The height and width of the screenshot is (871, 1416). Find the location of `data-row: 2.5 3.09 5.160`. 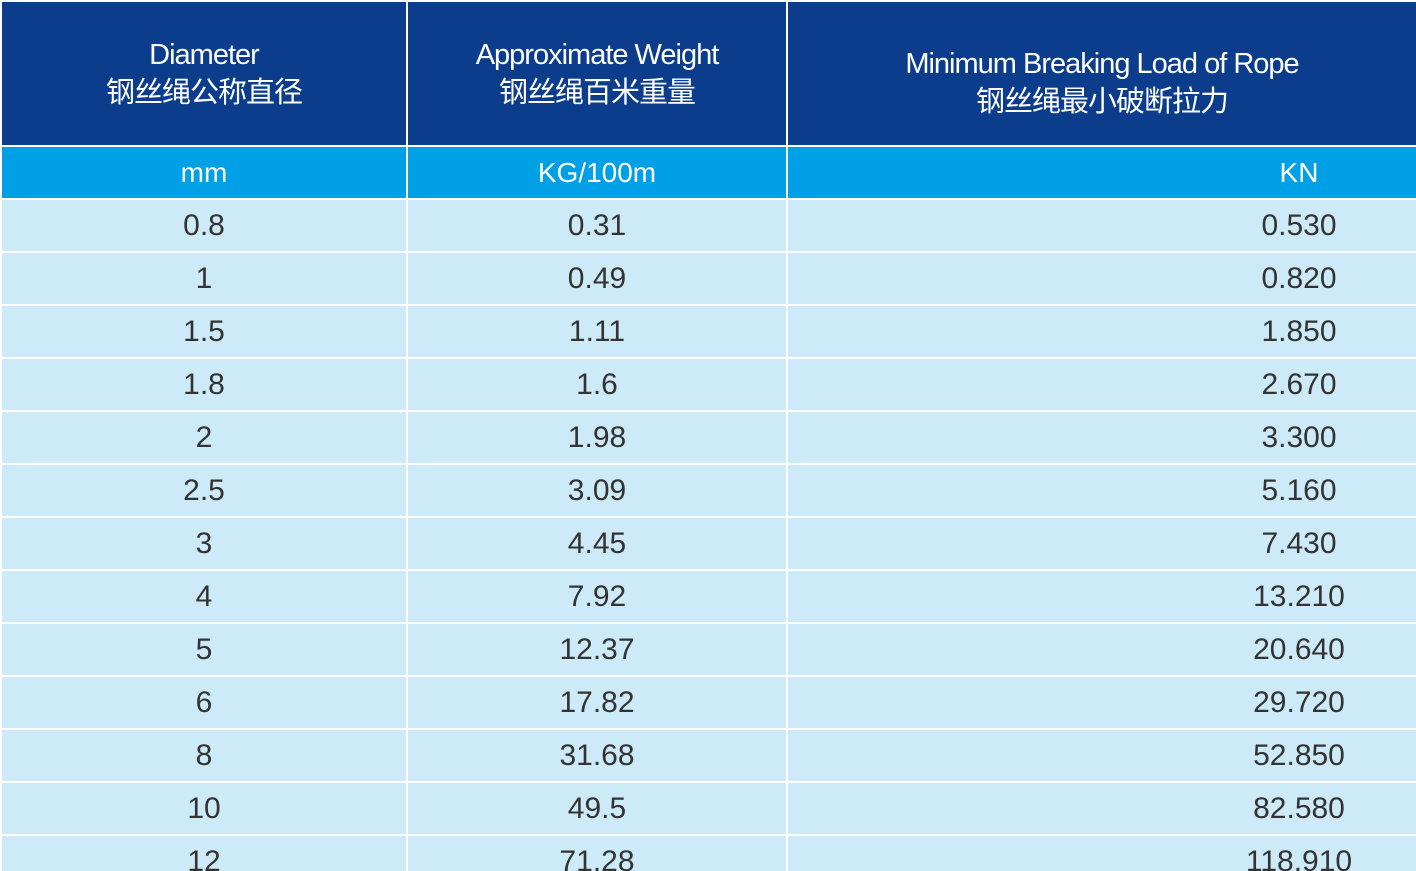

data-row: 2.5 3.09 5.160 is located at coordinates (708, 490).